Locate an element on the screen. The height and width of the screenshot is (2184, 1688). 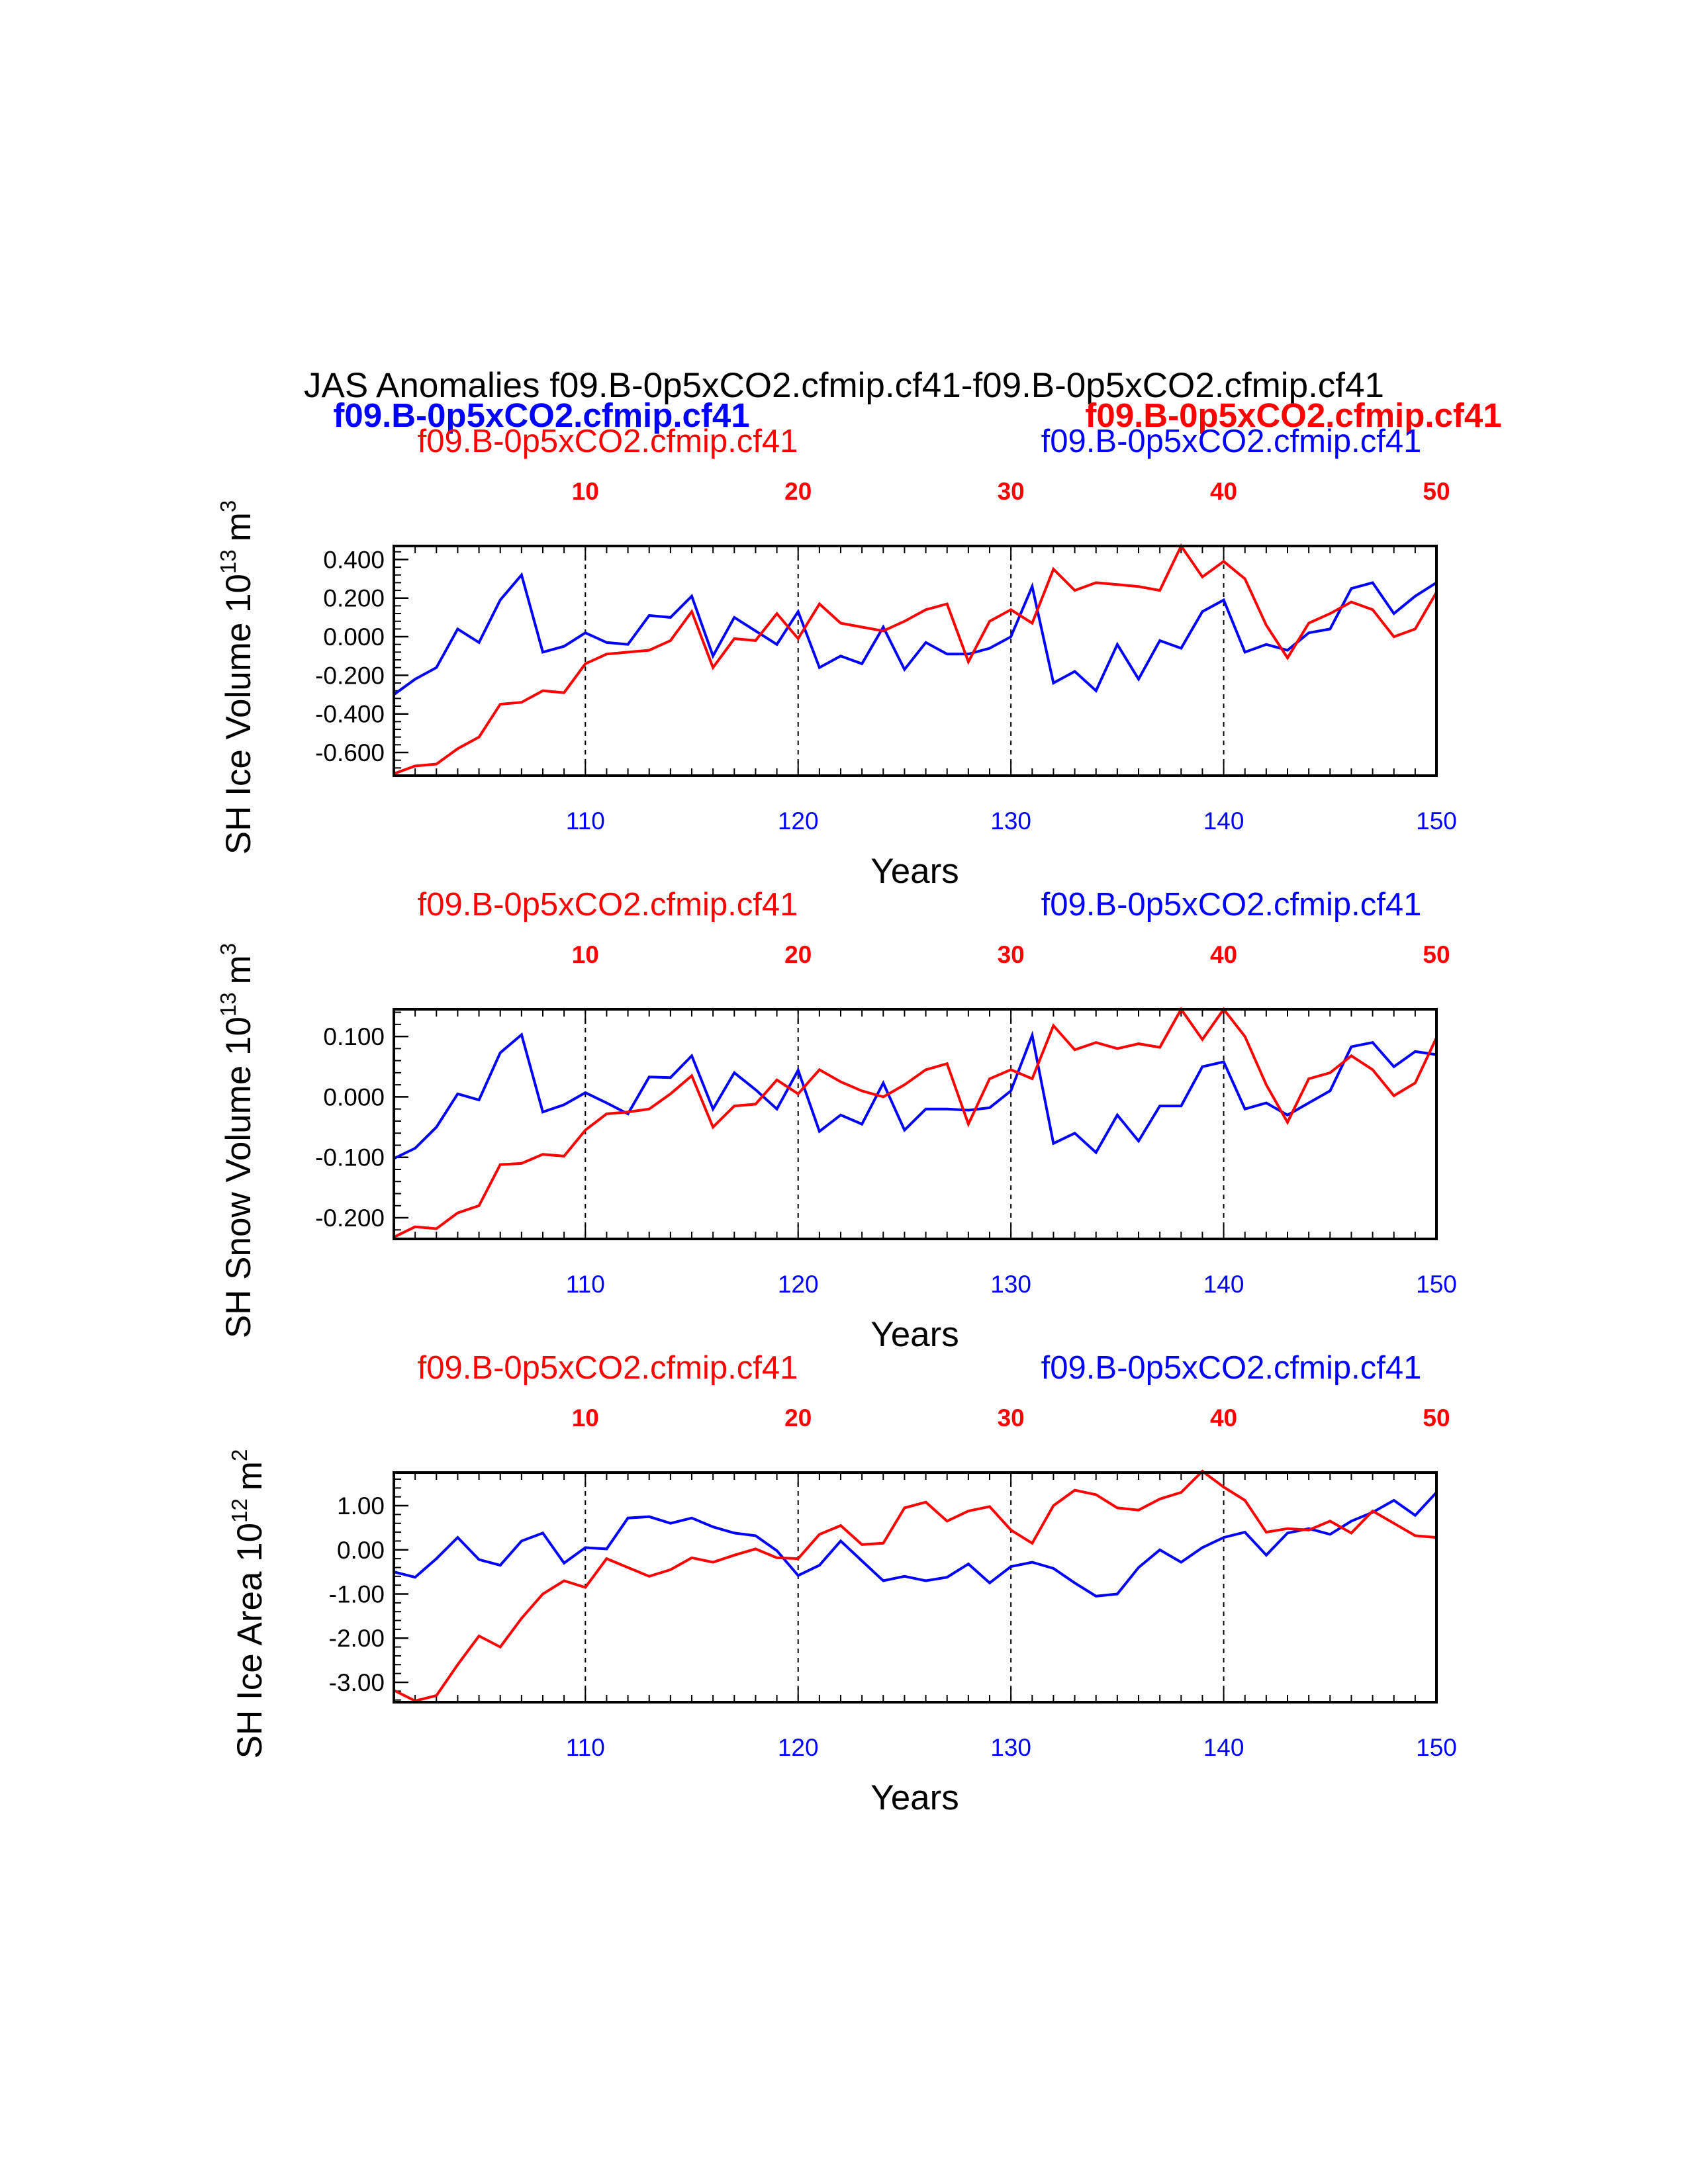
case1-legend: f09.B-0p5xCO2.cfmip.cf41 is located at coordinates (541, 415).